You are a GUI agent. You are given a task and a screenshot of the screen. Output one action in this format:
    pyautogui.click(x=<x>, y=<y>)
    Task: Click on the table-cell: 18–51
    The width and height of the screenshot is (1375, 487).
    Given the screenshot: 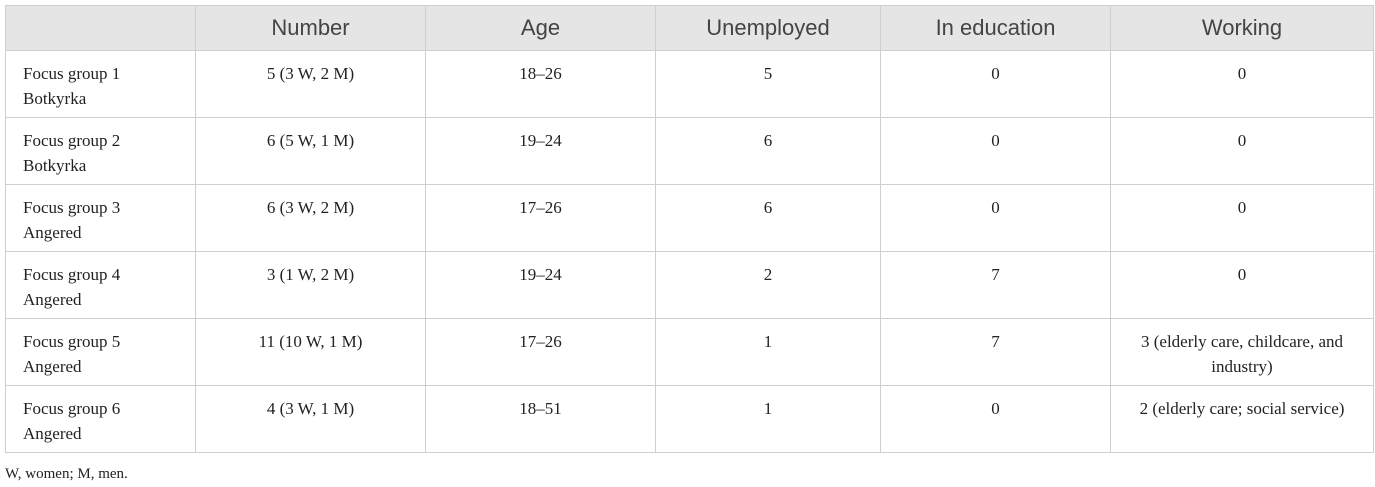 What is the action you would take?
    pyautogui.click(x=540, y=419)
    